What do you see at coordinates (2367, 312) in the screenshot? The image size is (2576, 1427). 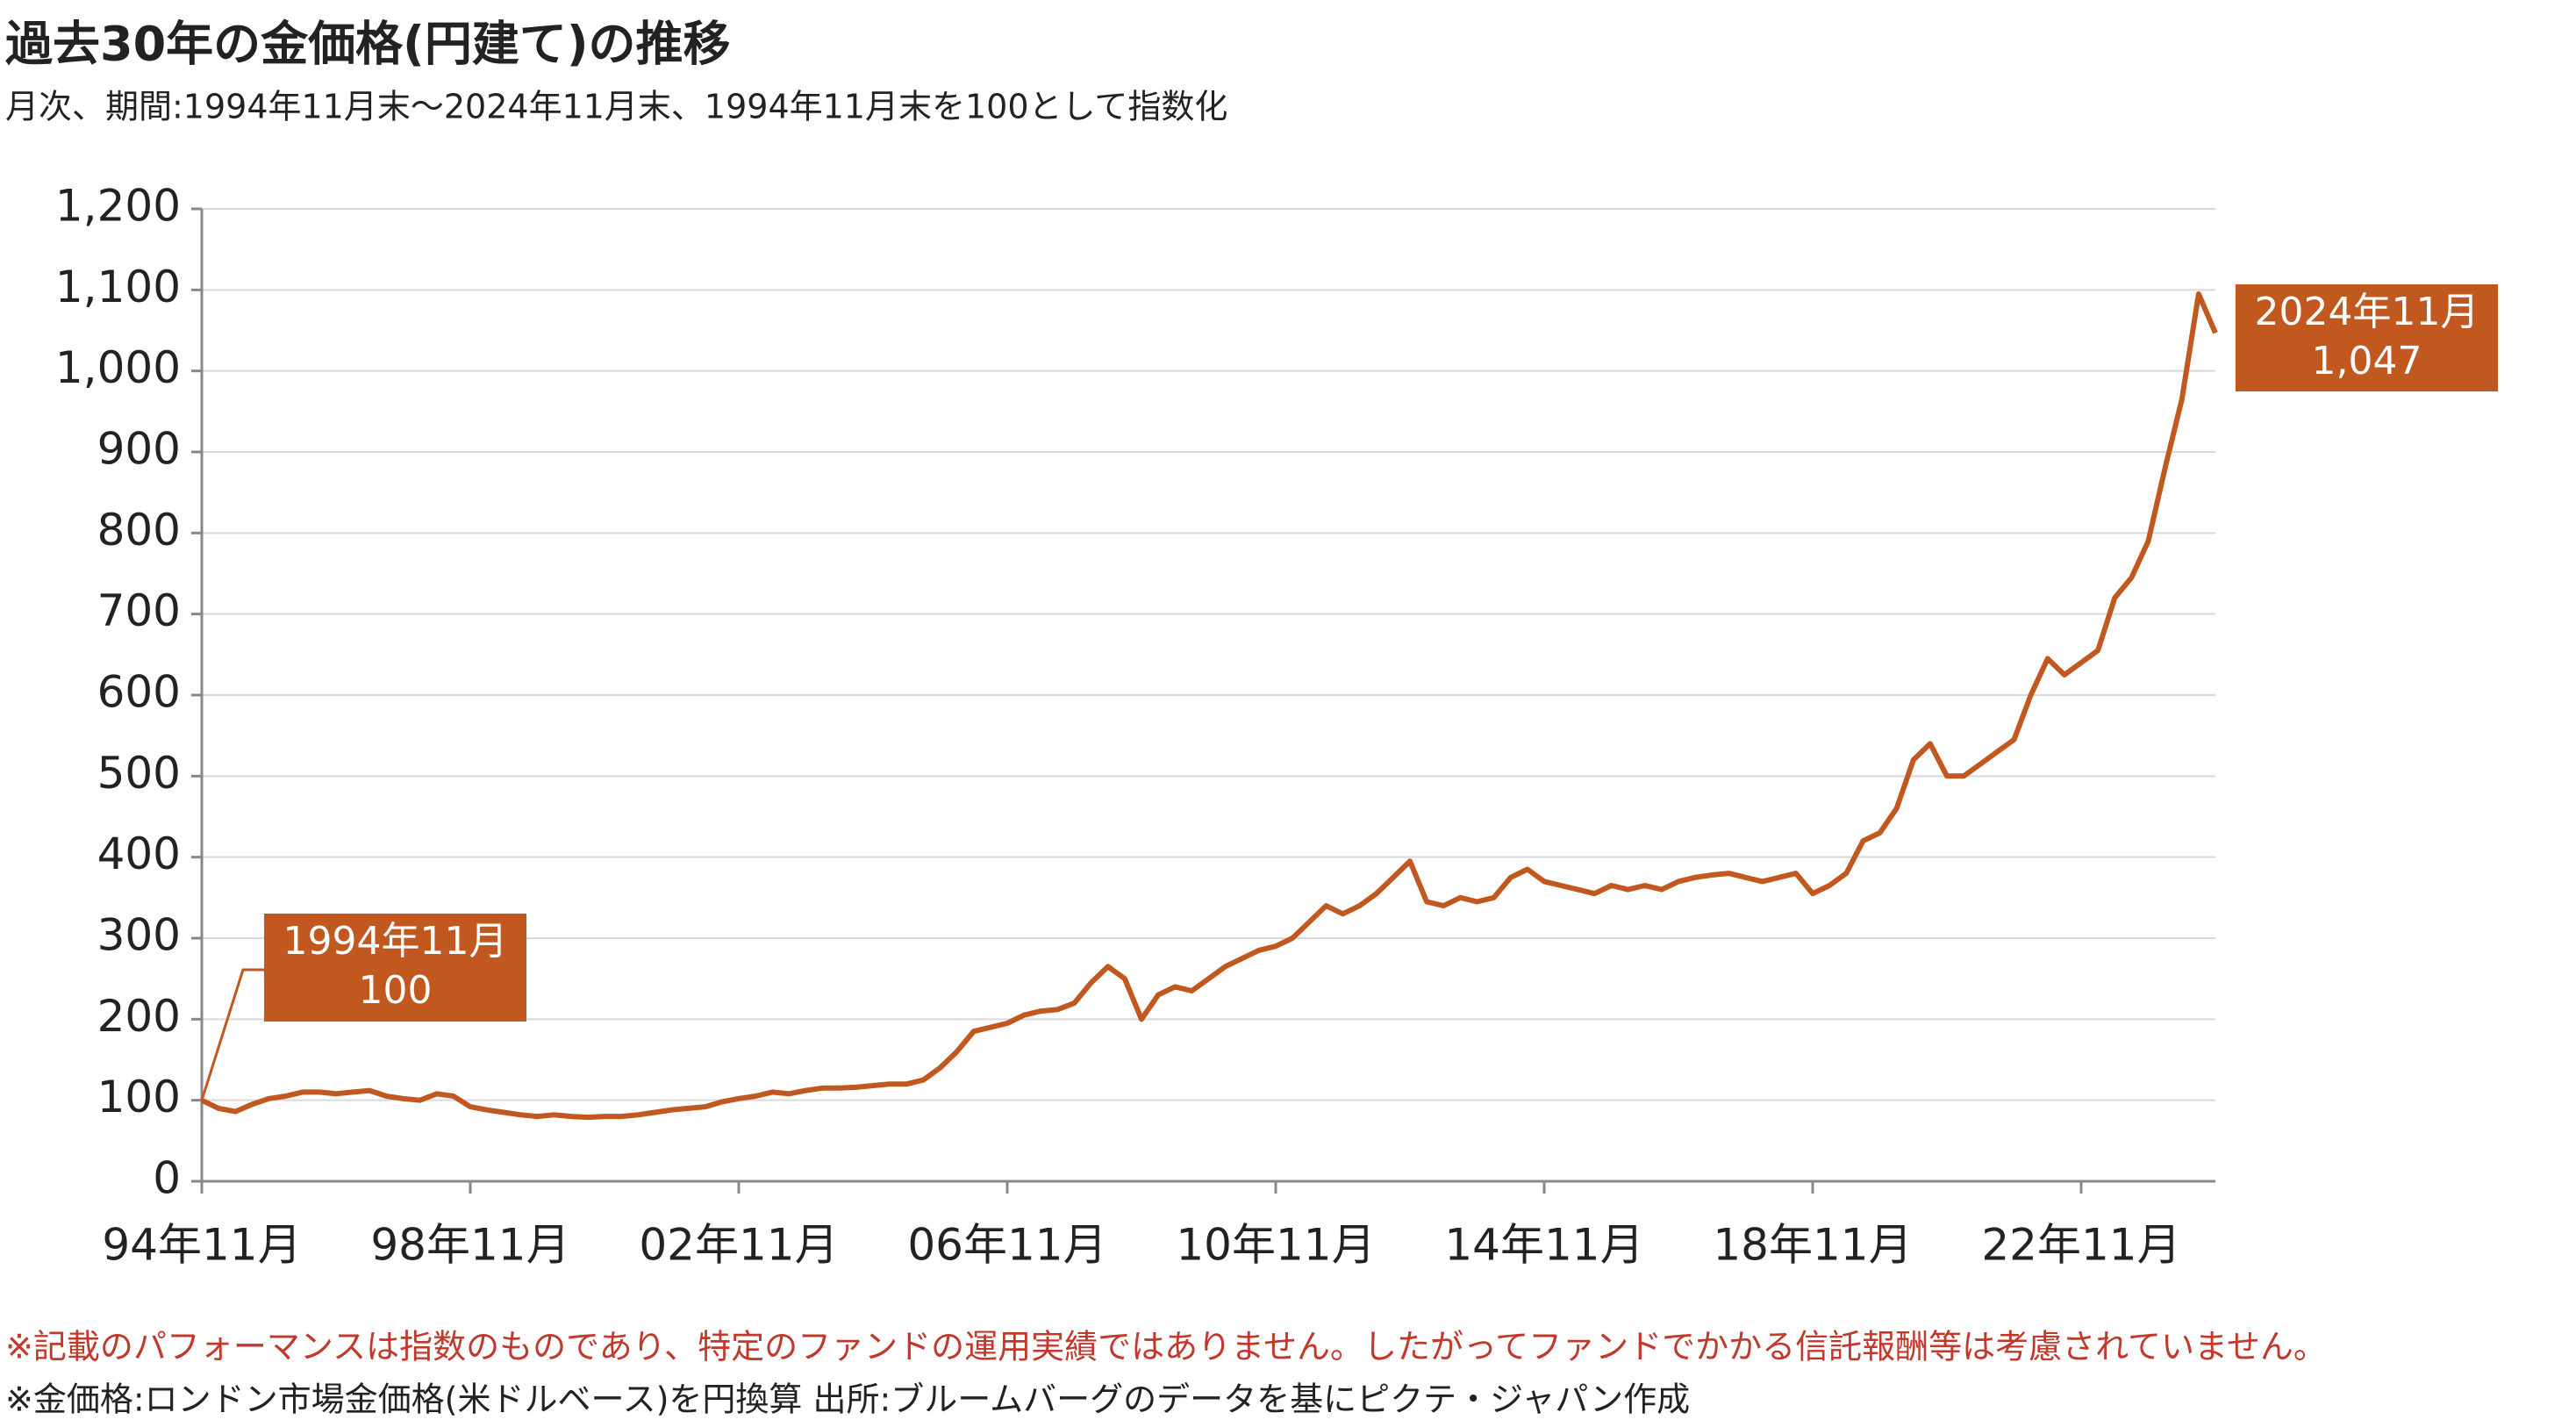 I see `callout-date: 2024年11月` at bounding box center [2367, 312].